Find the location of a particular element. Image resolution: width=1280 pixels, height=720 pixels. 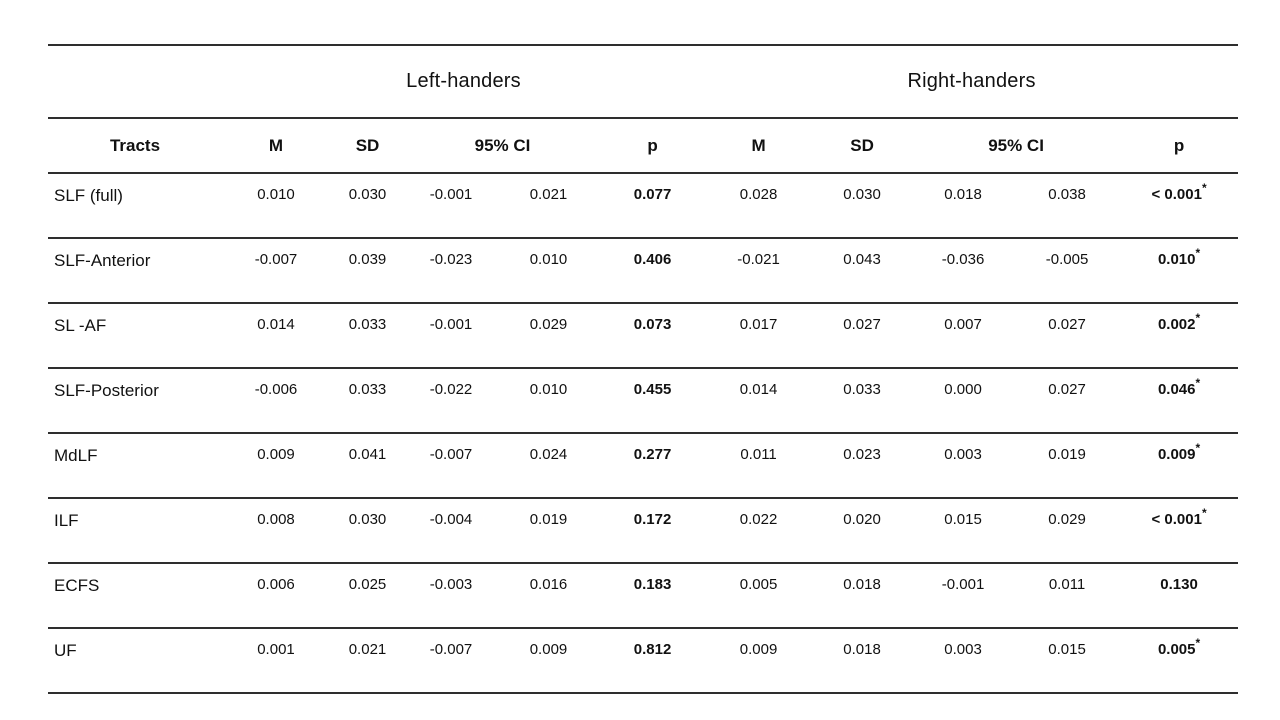

cell-right-m: 0.005 is located at coordinates (758, 584).